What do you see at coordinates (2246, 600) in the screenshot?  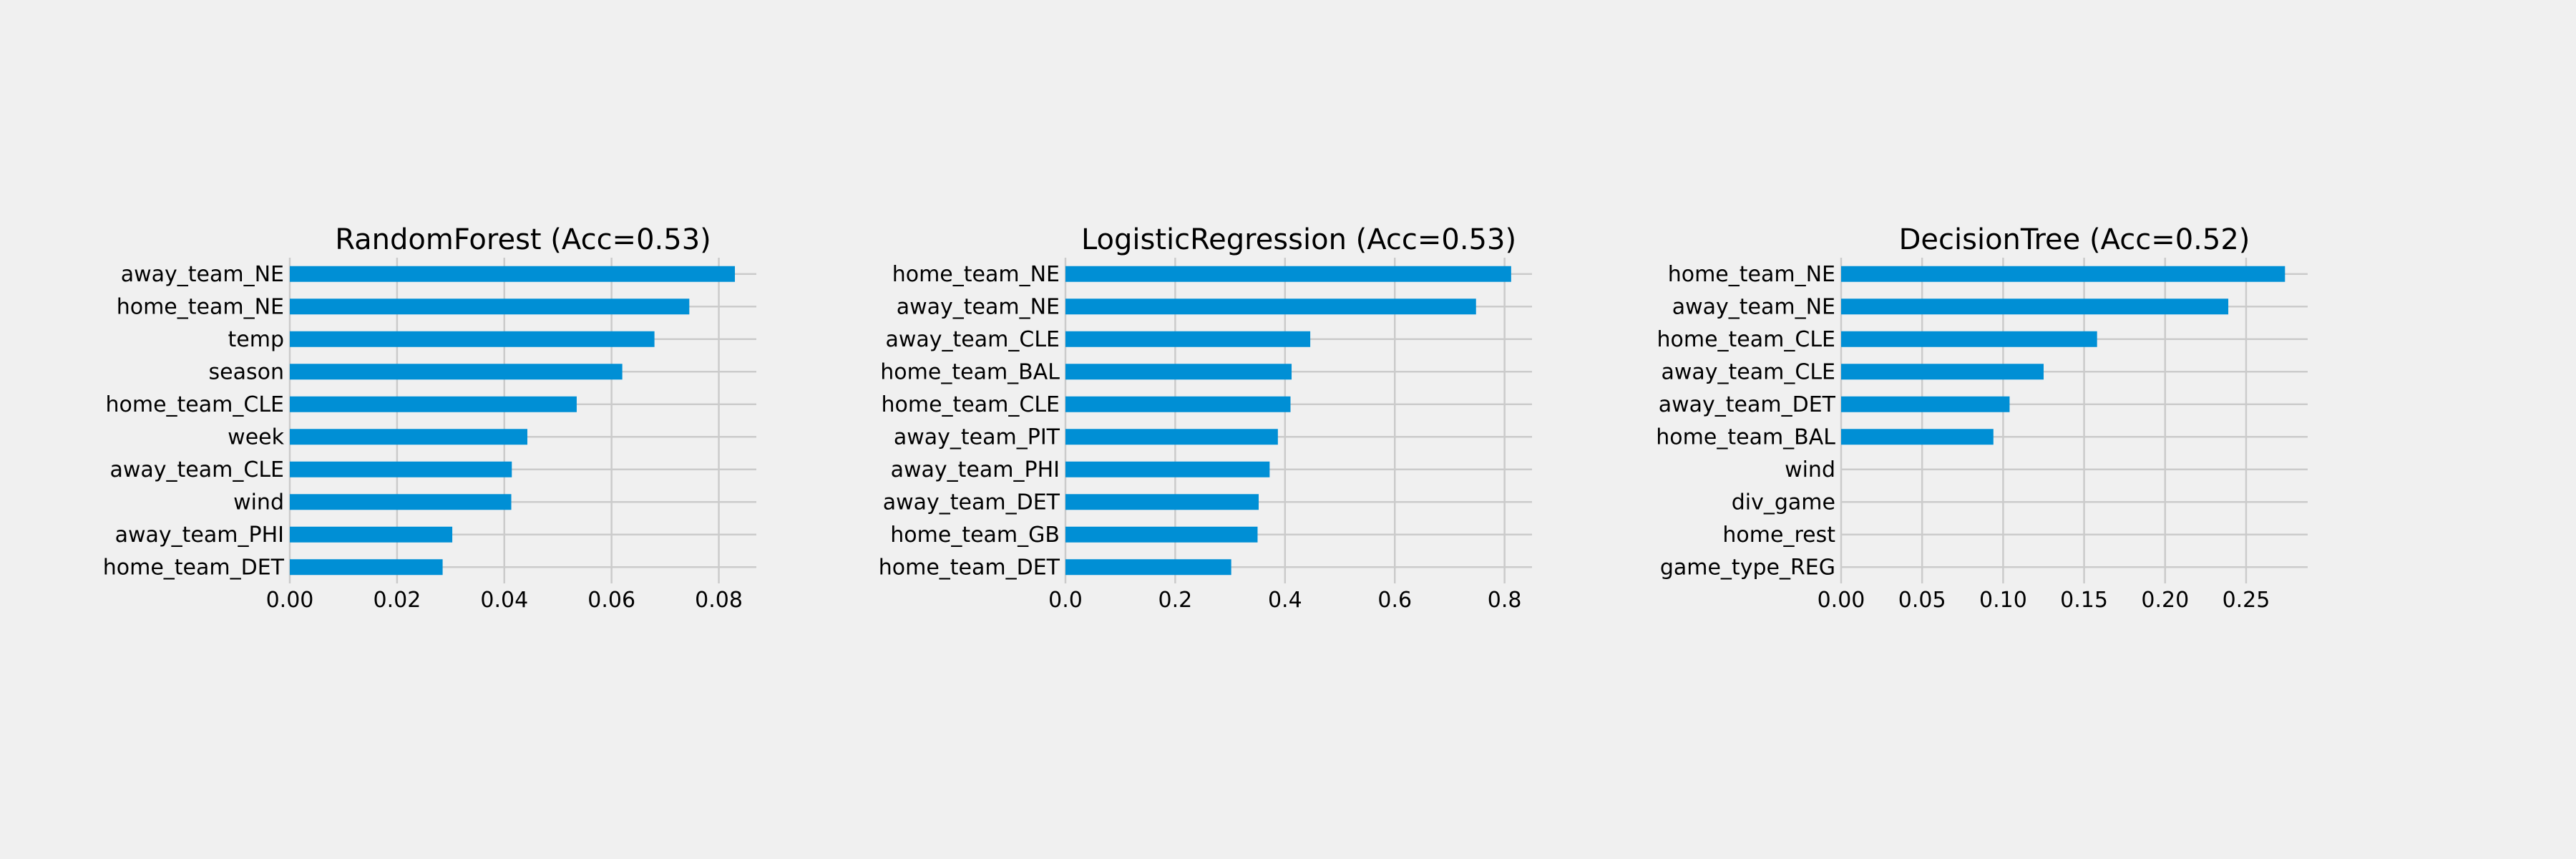 I see `x-tick-label: 0.25` at bounding box center [2246, 600].